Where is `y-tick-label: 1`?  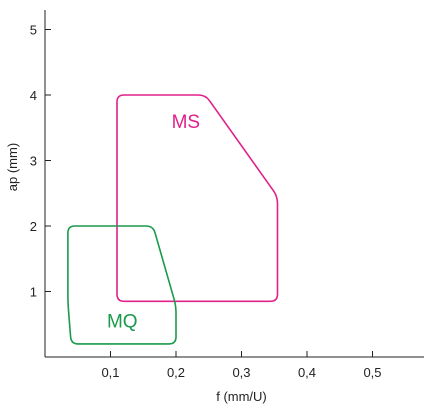
y-tick-label: 1 is located at coordinates (33, 292).